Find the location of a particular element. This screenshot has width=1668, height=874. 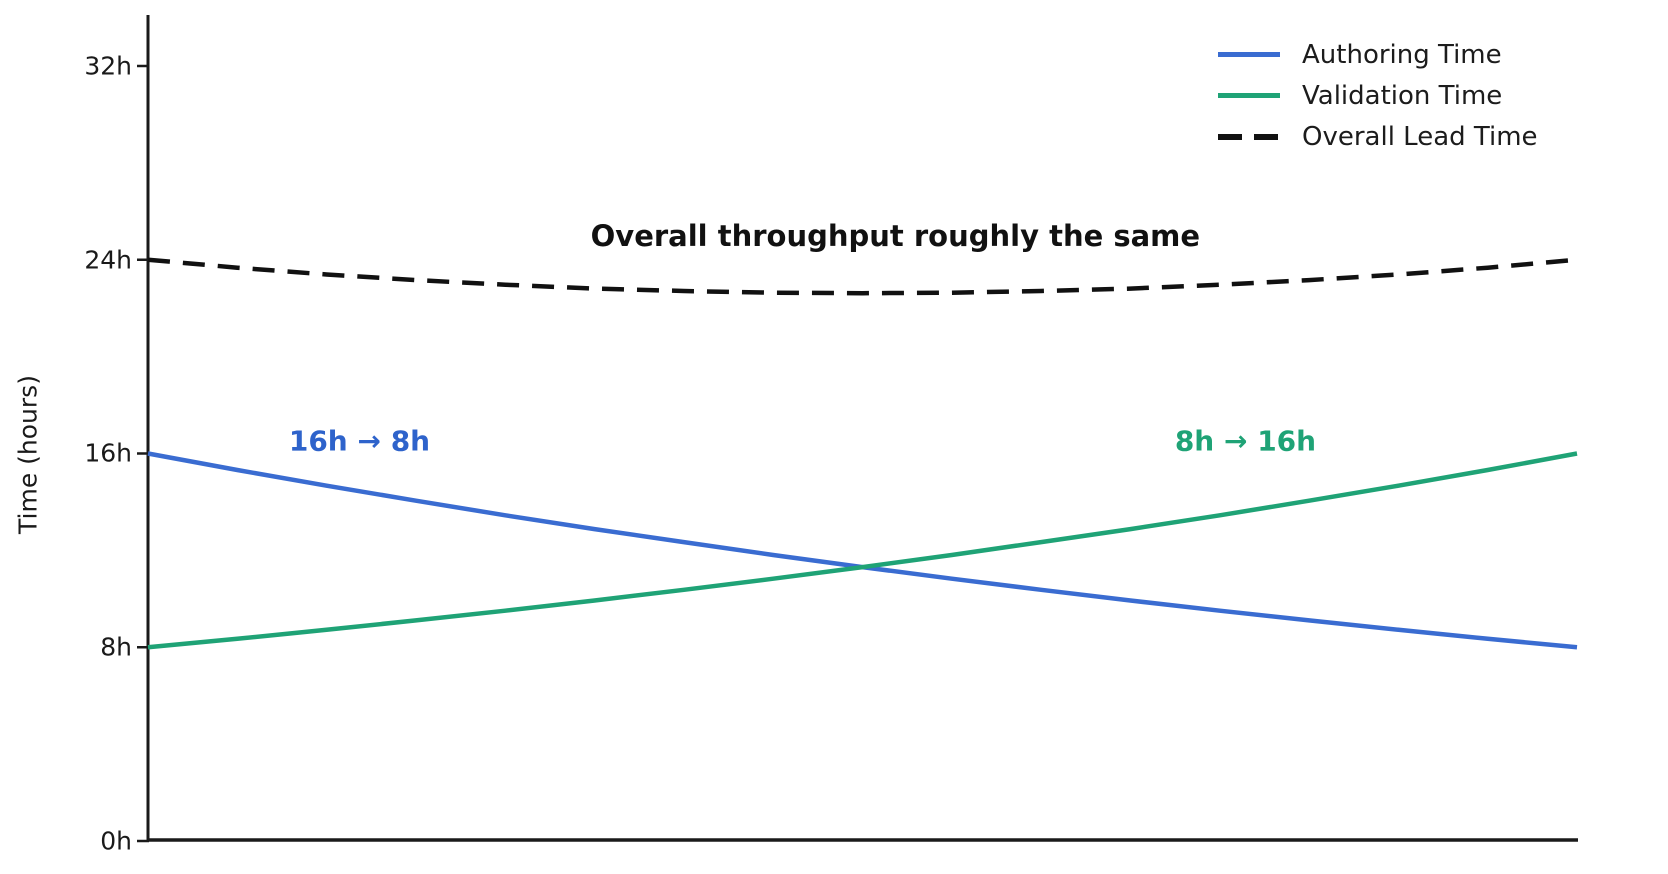

legend-item-authoring: Authoring Time is located at coordinates (1378, 54).